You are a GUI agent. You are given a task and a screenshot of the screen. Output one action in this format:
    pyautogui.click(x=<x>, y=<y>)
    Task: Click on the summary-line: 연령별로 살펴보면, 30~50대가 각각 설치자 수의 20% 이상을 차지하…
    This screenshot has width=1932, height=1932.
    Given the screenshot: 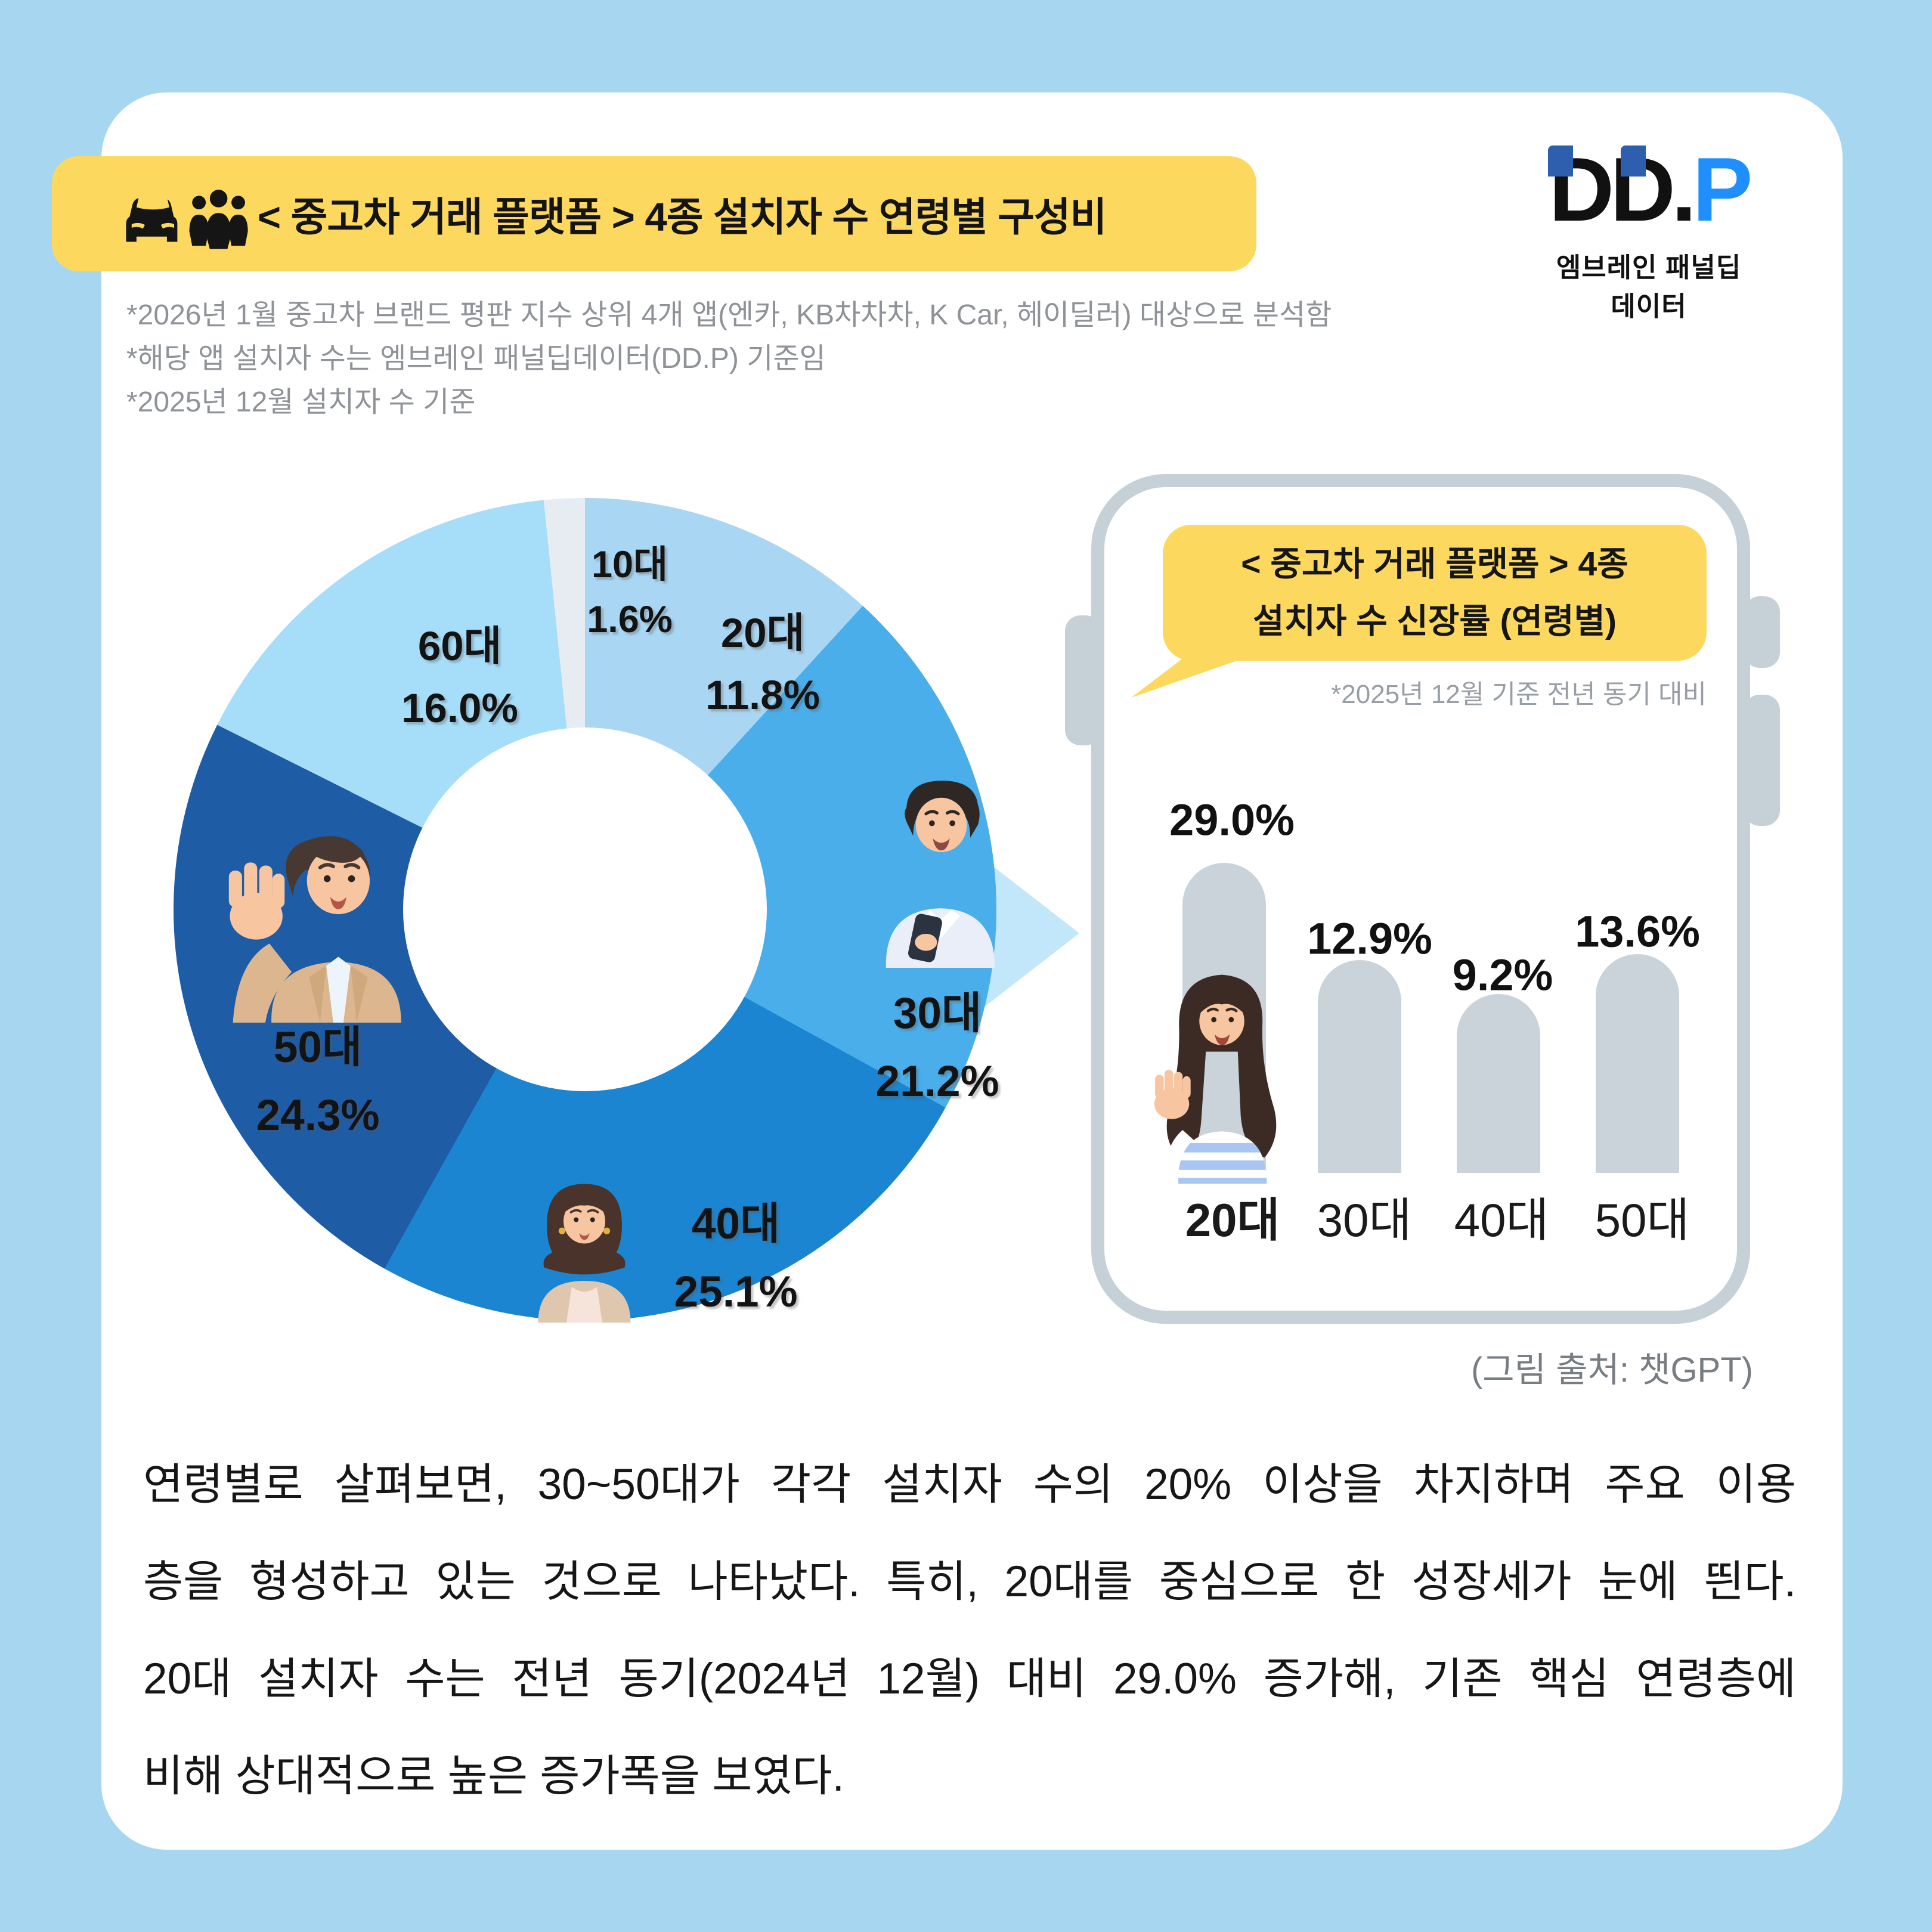 What is the action you would take?
    pyautogui.click(x=969, y=1485)
    